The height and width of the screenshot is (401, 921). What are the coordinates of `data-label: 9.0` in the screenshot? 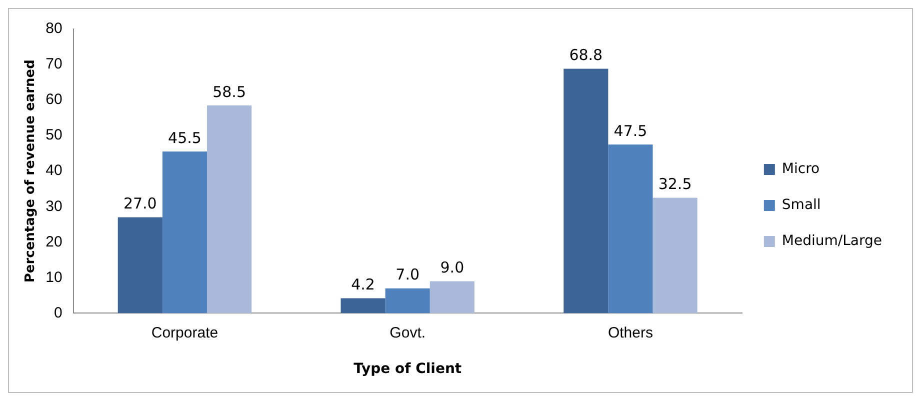 It's located at (452, 267).